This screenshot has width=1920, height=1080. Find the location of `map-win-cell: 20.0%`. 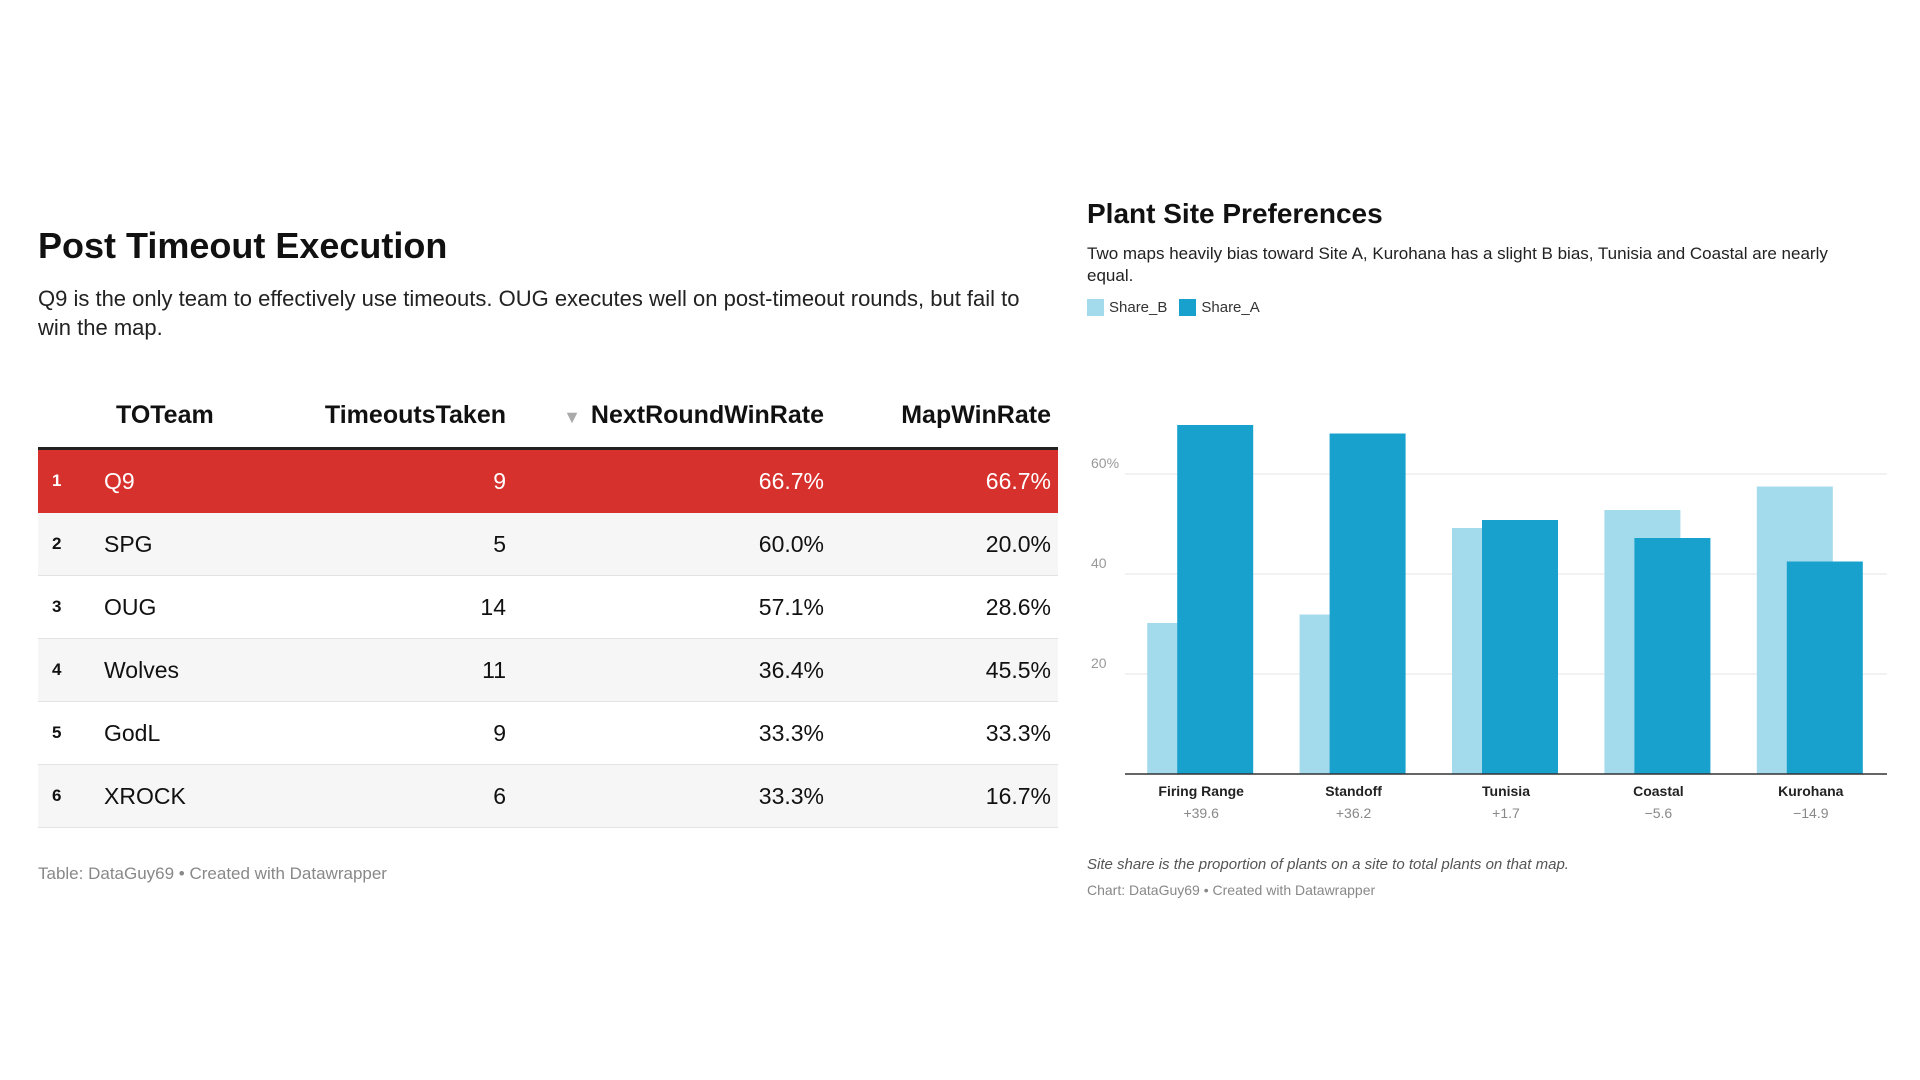

map-win-cell: 20.0% is located at coordinates (1018, 543).